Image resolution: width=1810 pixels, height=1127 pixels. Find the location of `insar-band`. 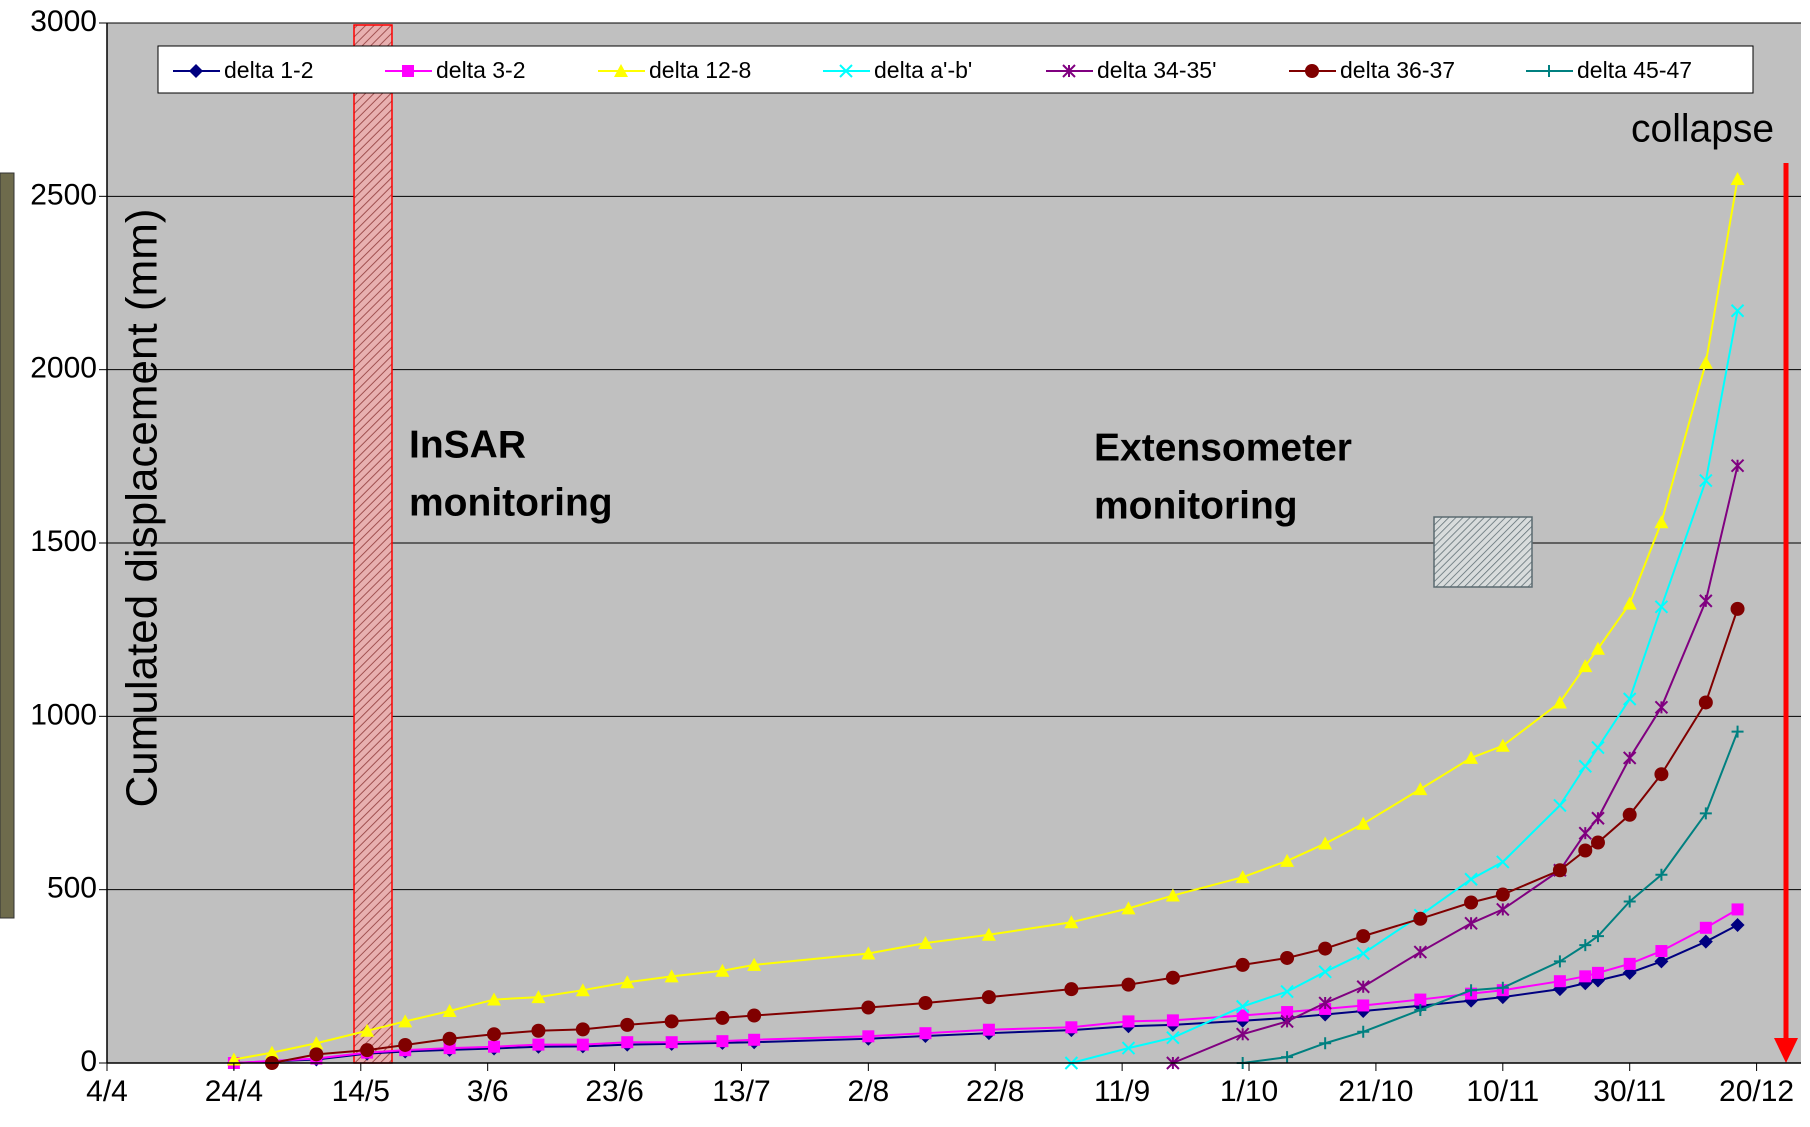

insar-band is located at coordinates (373, 544).